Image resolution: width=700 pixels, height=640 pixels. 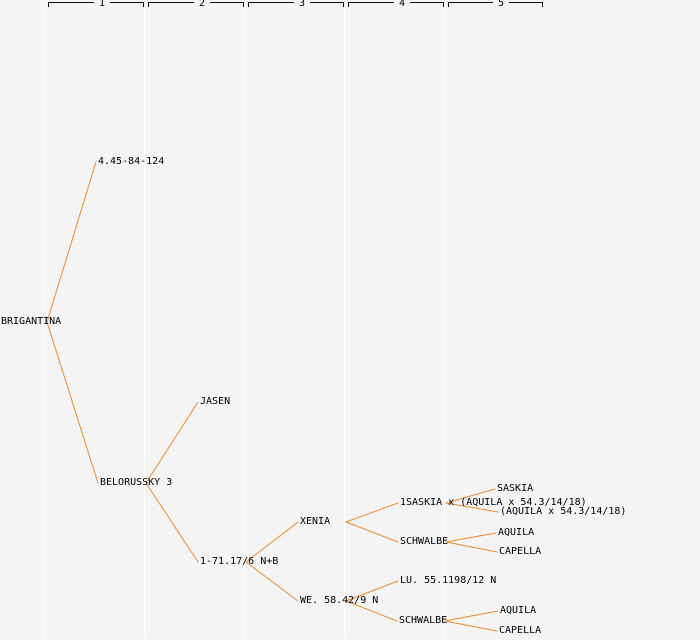 I want to click on pedigree-node-saskia-aquila-cross: 1SASKIA x (AQUILA x 54.3/14/18), so click(x=493, y=502).